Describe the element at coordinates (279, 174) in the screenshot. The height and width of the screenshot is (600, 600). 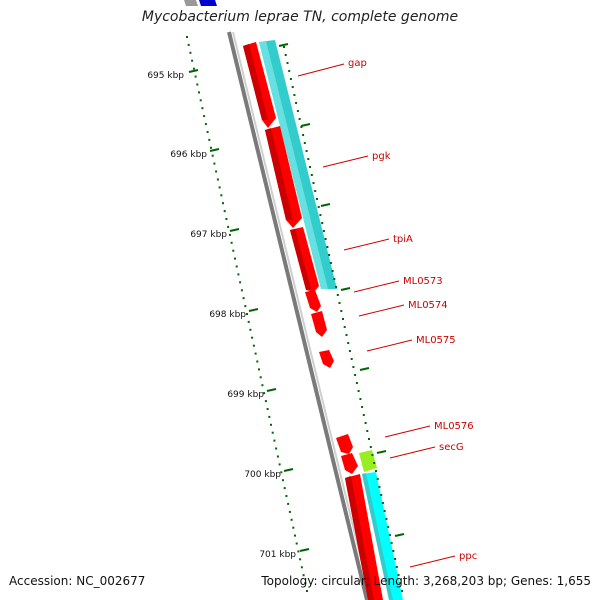
I see `cds-pgk-edge` at that location.